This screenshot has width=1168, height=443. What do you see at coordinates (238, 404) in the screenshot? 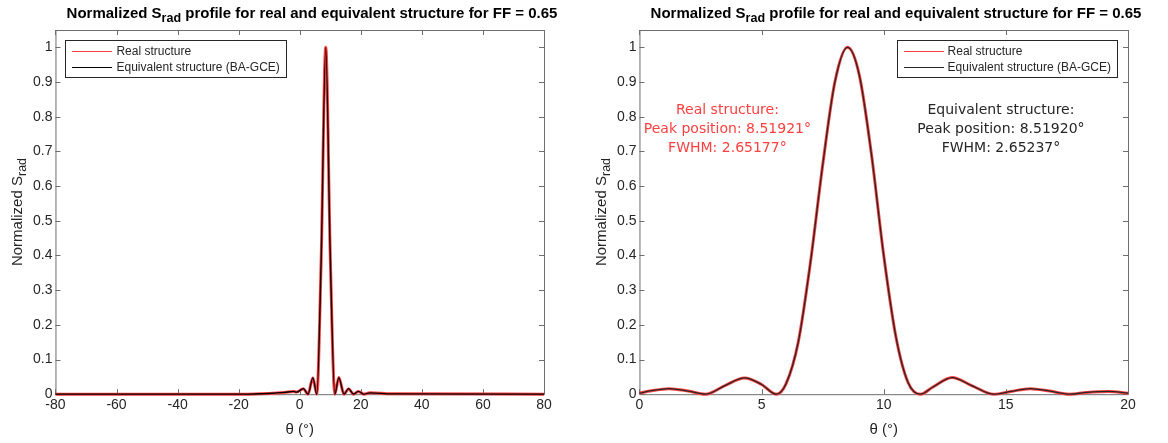
I see `x-tick-label: -20` at bounding box center [238, 404].